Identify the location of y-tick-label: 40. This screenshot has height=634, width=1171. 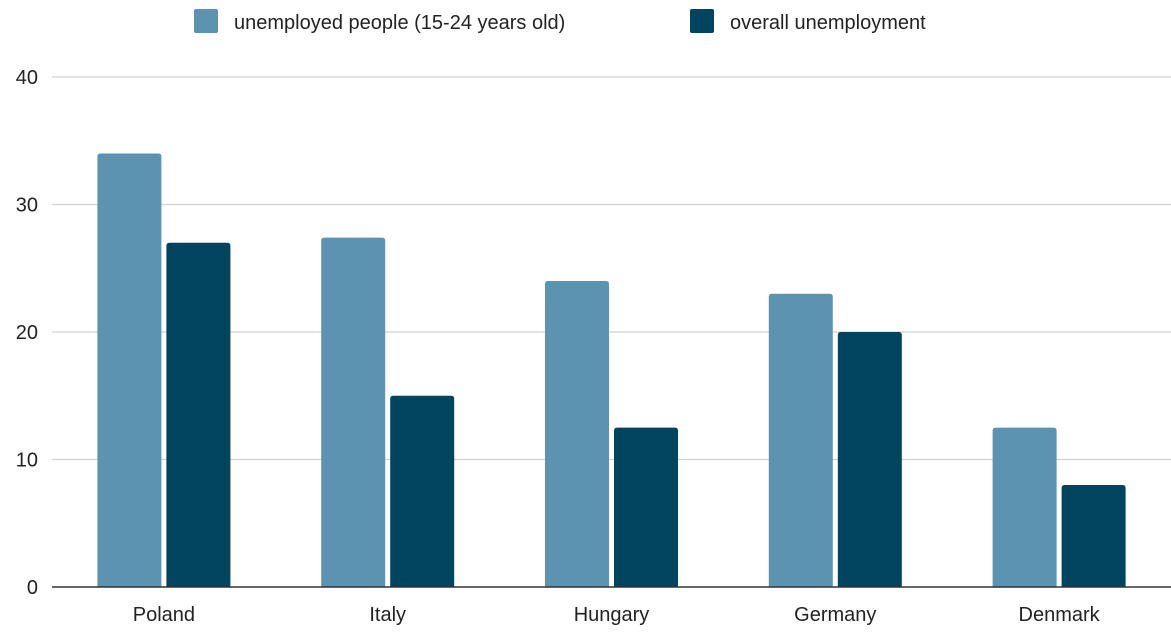
(27, 78).